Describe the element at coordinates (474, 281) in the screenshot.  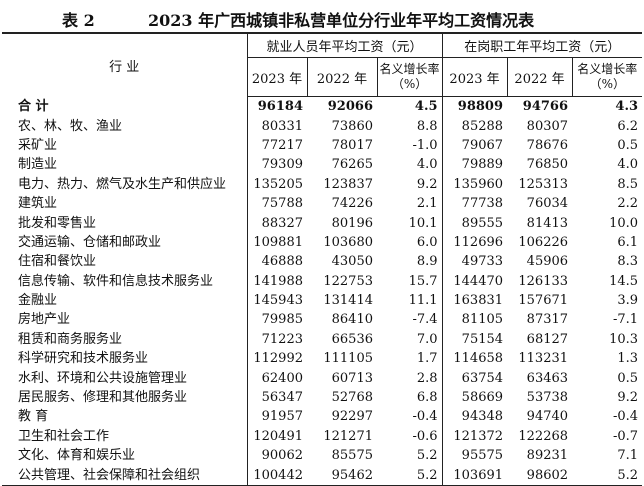
I see `staff-2023: 144470` at that location.